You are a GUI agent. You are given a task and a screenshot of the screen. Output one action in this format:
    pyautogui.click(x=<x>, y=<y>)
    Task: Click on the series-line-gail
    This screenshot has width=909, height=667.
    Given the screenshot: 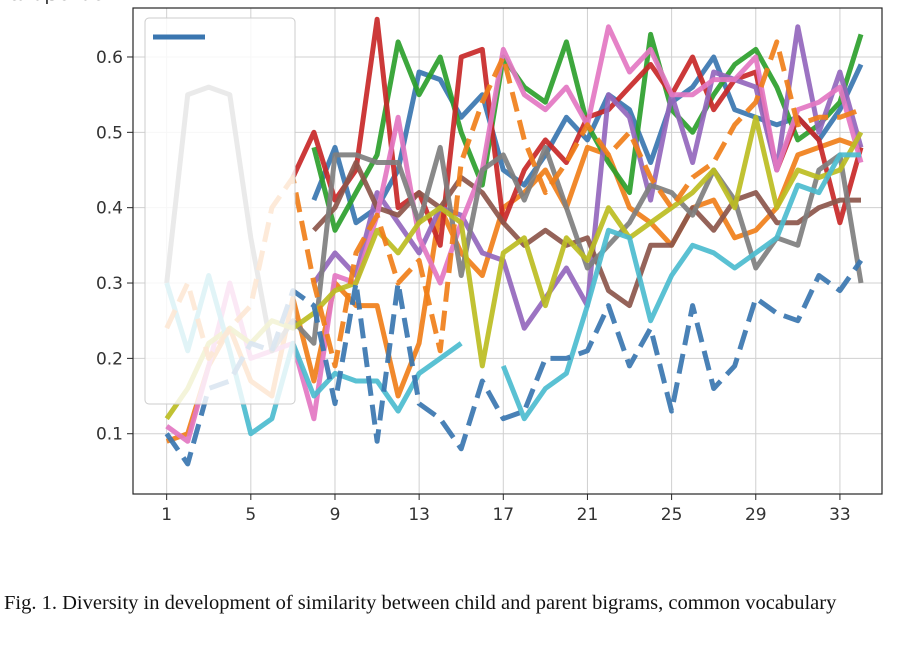 What is the action you would take?
    pyautogui.click(x=586, y=234)
    